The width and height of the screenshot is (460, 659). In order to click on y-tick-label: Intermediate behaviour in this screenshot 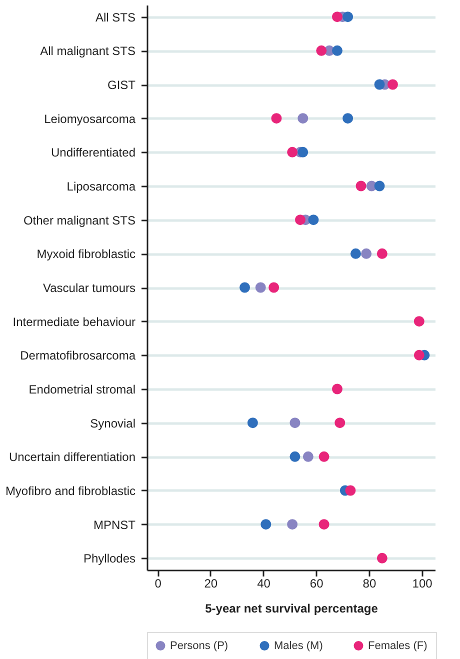, I will do `click(74, 321)`.